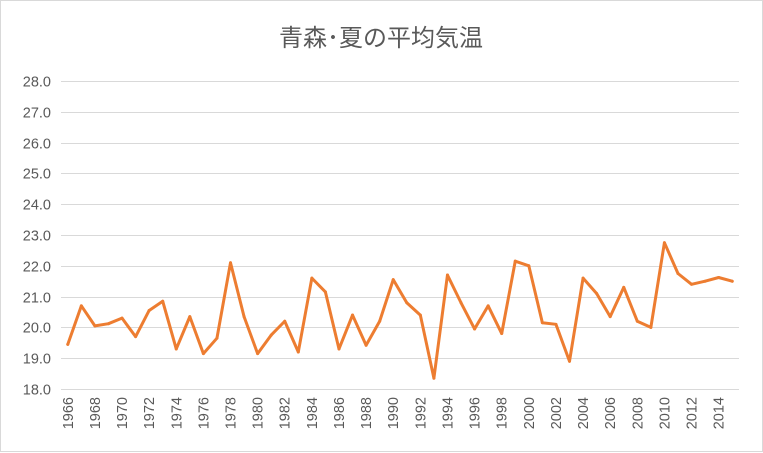  What do you see at coordinates (37, 145) in the screenshot?
I see `y-tick-label: 26.0` at bounding box center [37, 145].